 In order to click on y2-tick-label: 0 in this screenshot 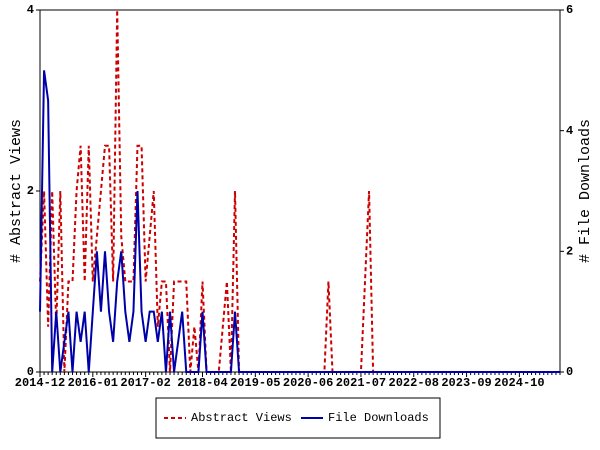, I will do `click(569, 372)`.